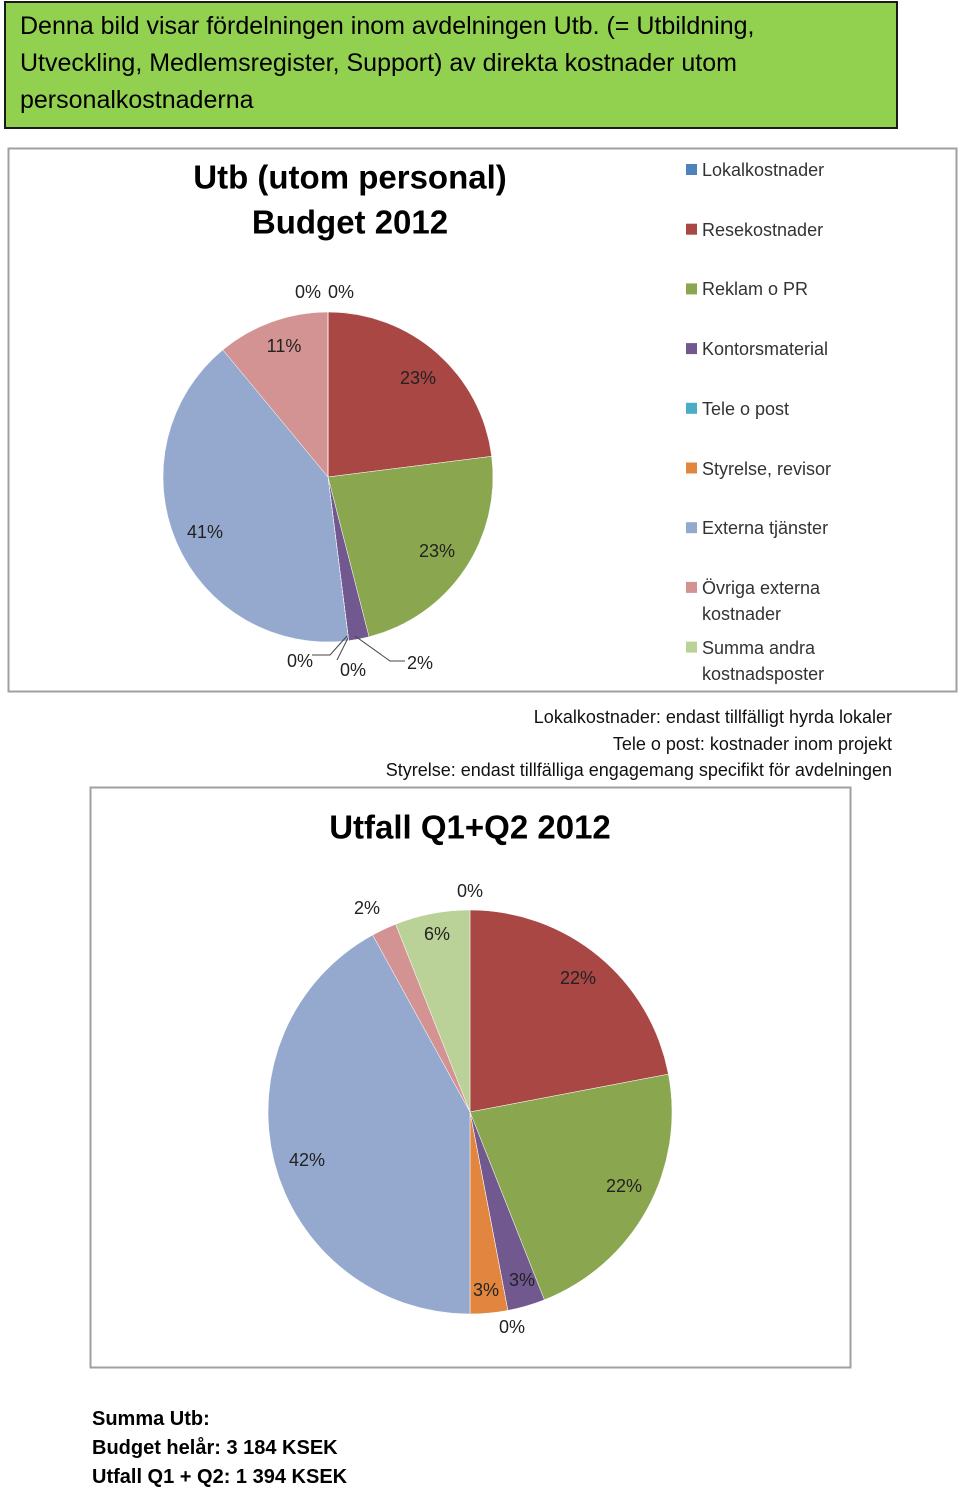 Image resolution: width=960 pixels, height=1489 pixels. What do you see at coordinates (767, 468) in the screenshot?
I see `legend-label: Styrelse, revisor` at bounding box center [767, 468].